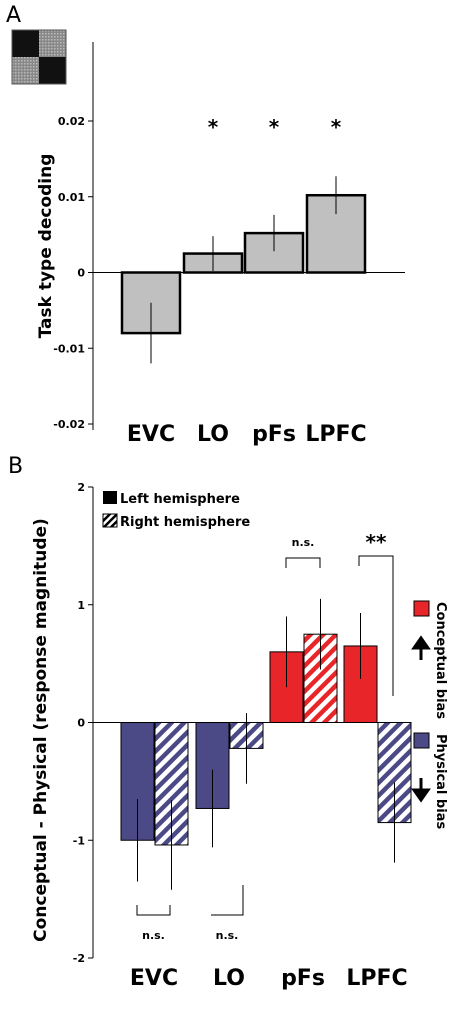 Image resolution: width=474 pixels, height=1015 pixels. What do you see at coordinates (15, 466) in the screenshot?
I see `panel-b-label: B` at bounding box center [15, 466].